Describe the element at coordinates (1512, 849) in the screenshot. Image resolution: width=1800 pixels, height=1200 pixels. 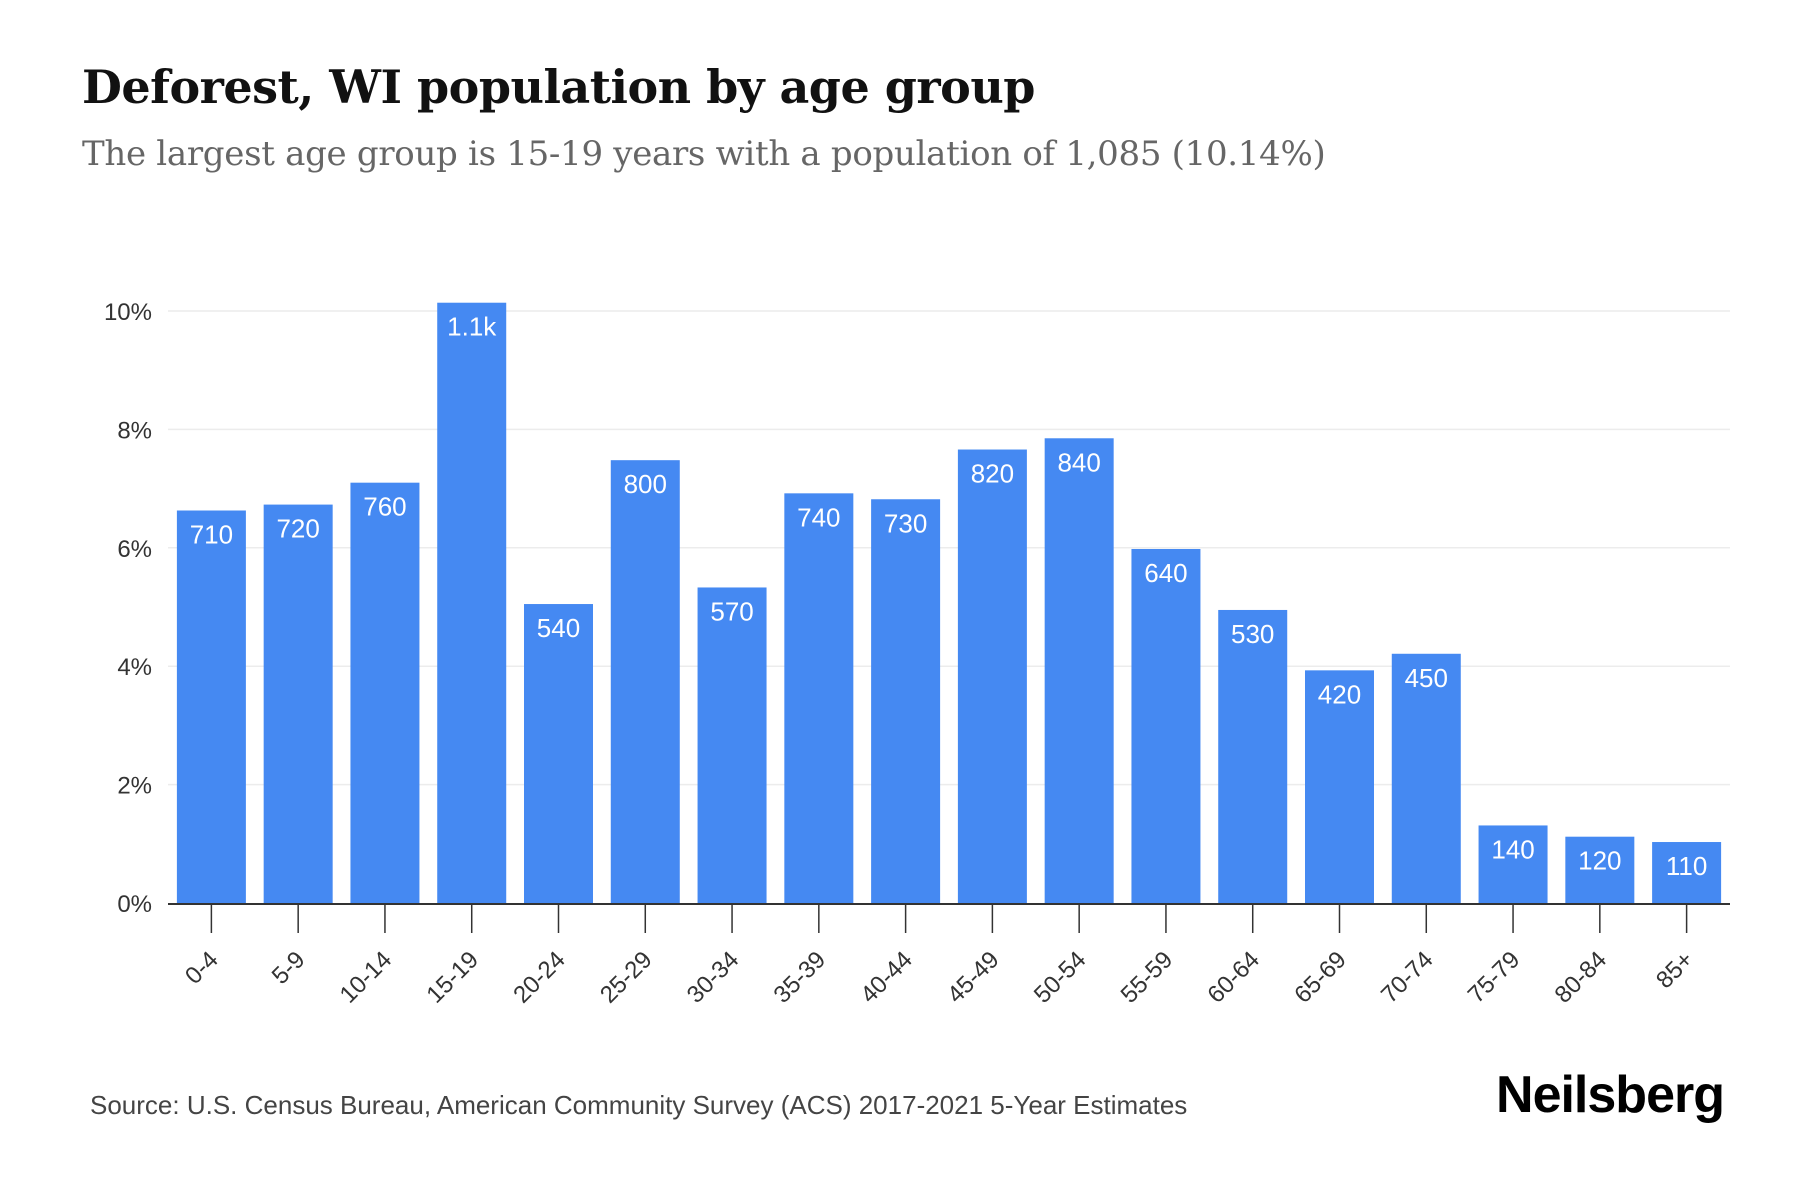
I see `bar-value-label: 140` at that location.